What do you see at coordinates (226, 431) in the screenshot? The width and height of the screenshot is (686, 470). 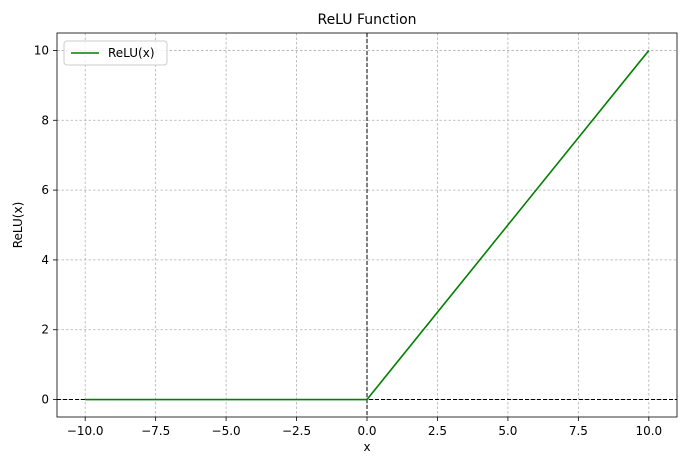 I see `x-tick-label: −5.0` at bounding box center [226, 431].